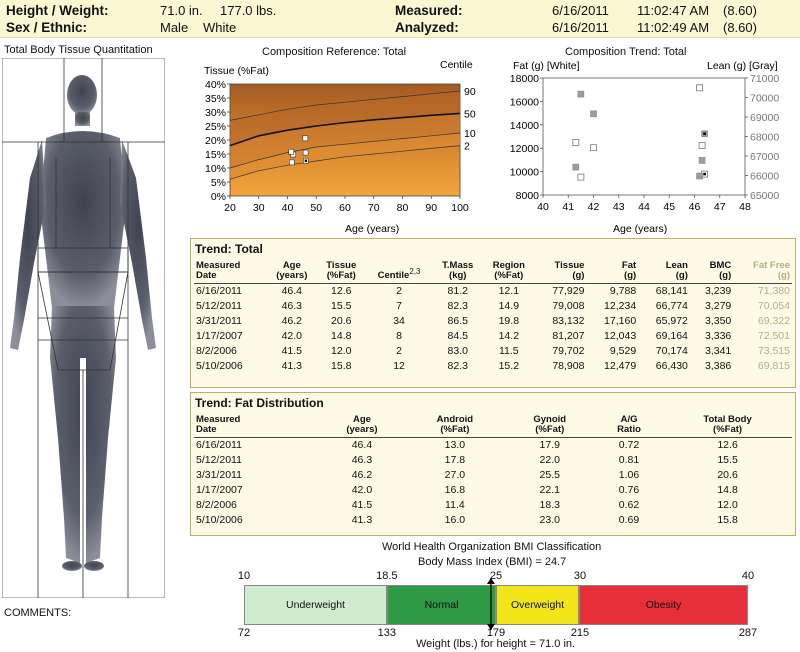 This screenshot has width=800, height=652. I want to click on trend-fat-cell: 41.3, so click(362, 520).